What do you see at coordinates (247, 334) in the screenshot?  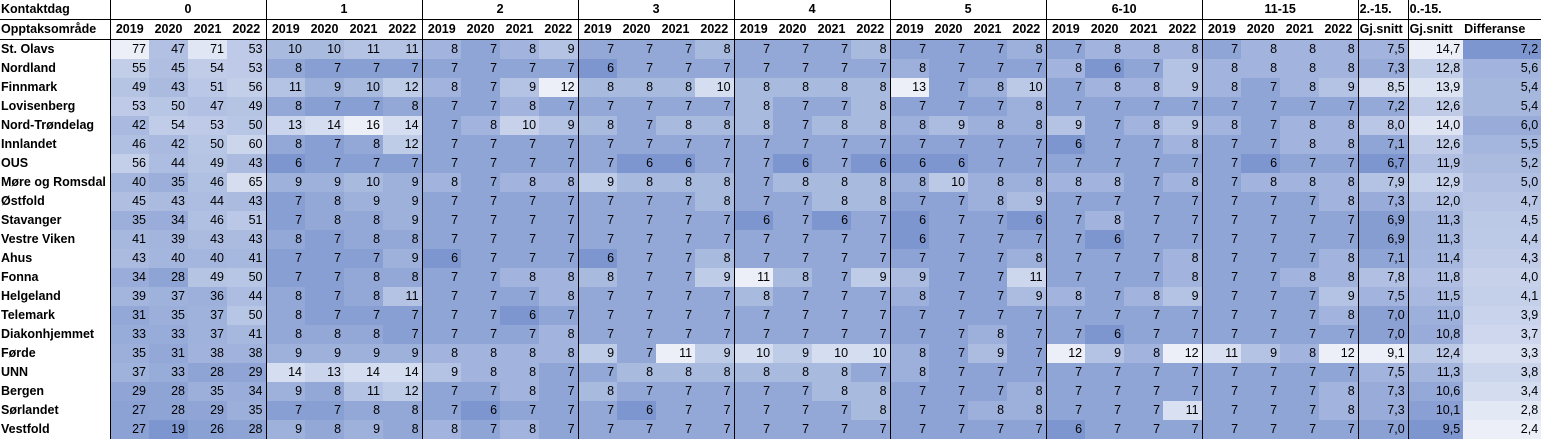 I see `value-cell: 41` at bounding box center [247, 334].